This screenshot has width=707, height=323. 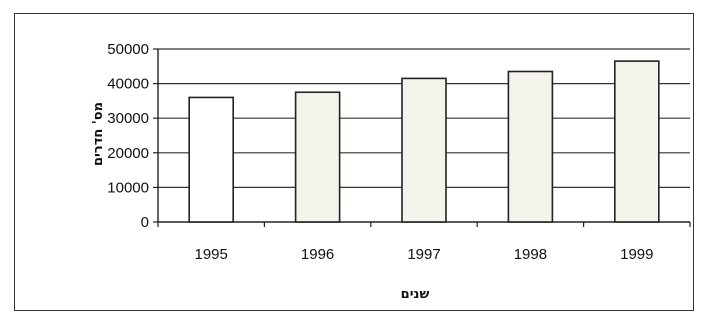 I want to click on x-tick-labels: 1995 1996 1997 1998 1999, so click(x=424, y=254).